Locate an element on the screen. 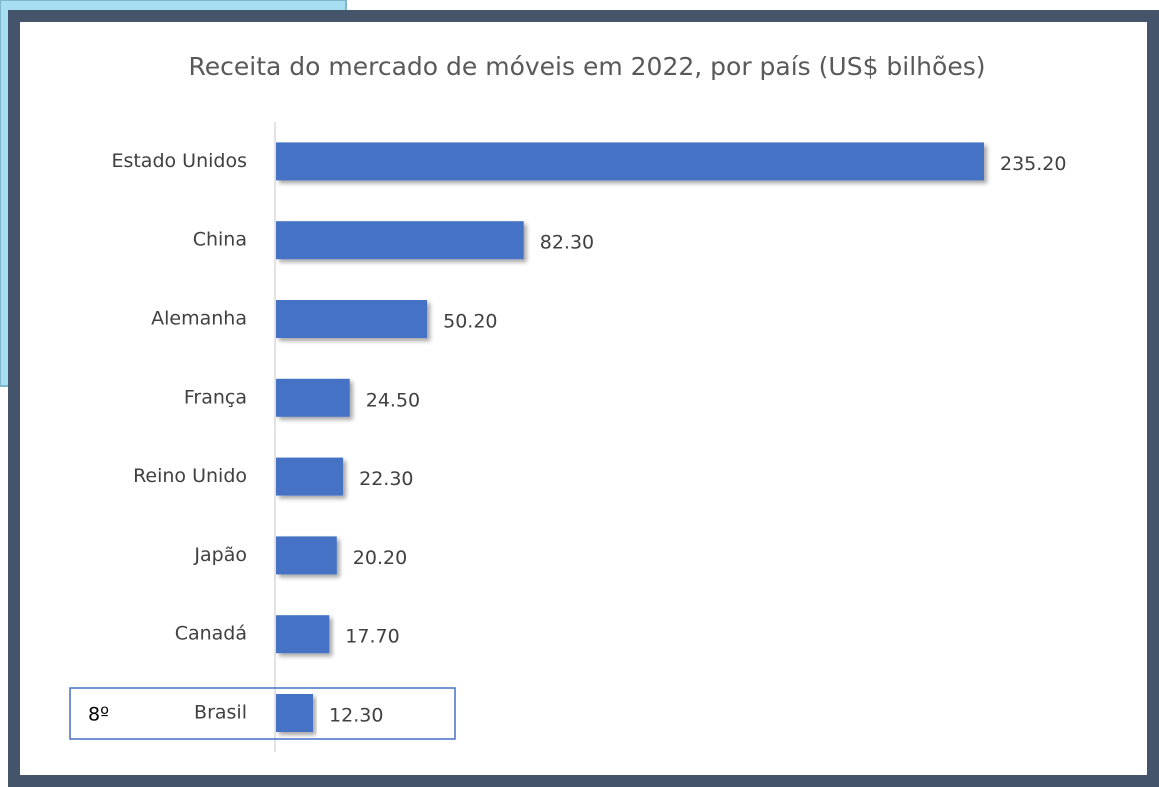 The height and width of the screenshot is (787, 1159). value-label: 82.30 is located at coordinates (567, 243).